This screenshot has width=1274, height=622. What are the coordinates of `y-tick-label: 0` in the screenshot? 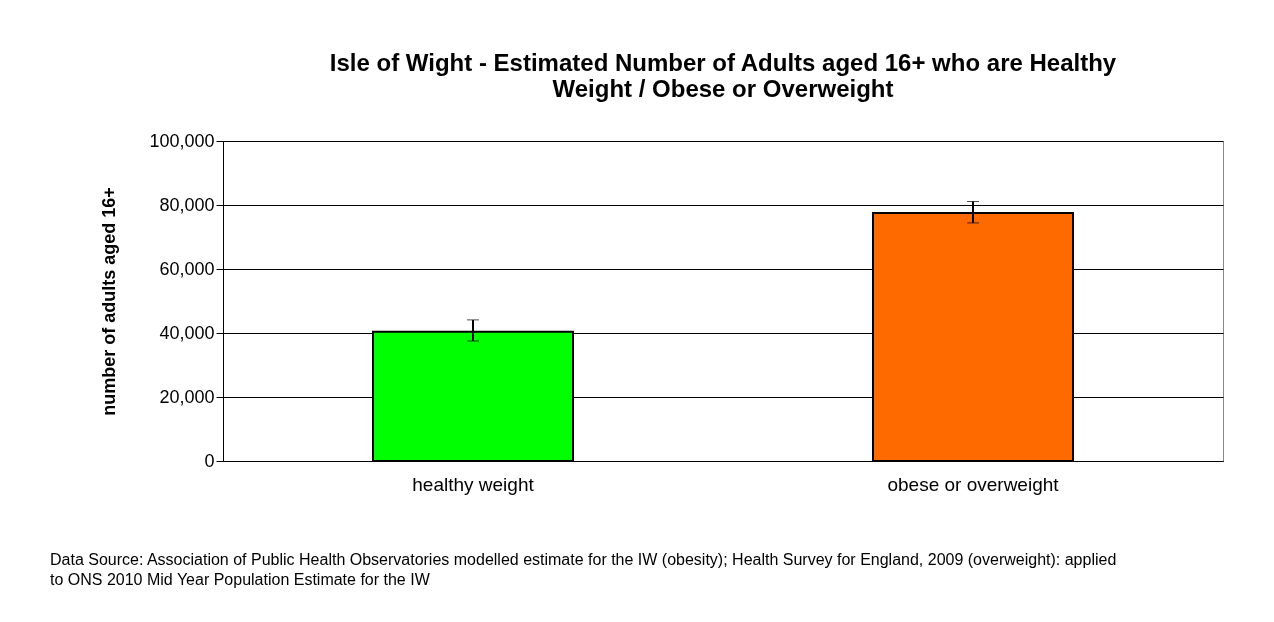 It's located at (209, 460).